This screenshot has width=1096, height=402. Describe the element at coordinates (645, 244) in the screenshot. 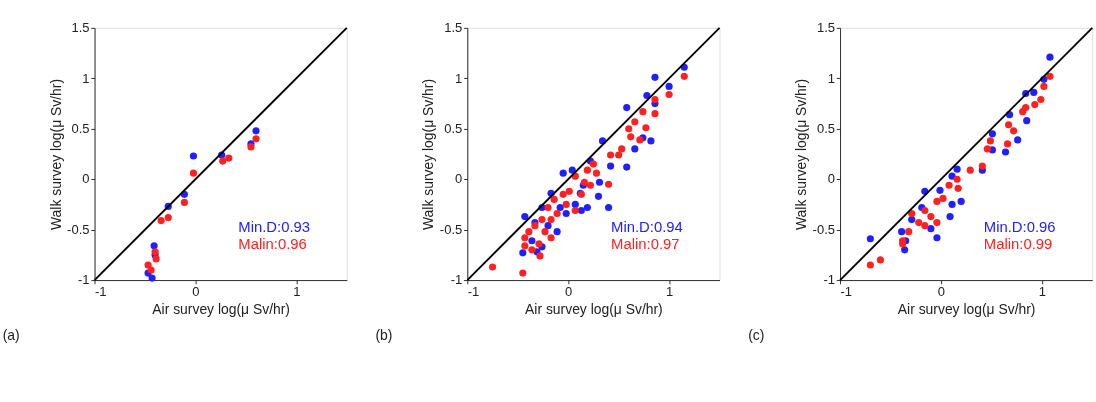

I see `annotation: Malin:0.97` at that location.